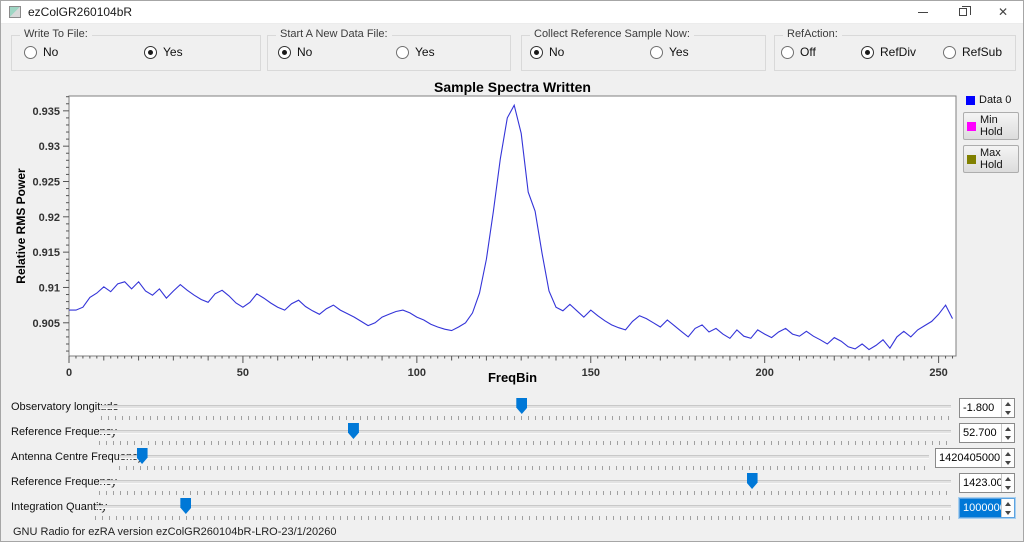  Describe the element at coordinates (41, 52) in the screenshot. I see `radio-write-no: No` at that location.